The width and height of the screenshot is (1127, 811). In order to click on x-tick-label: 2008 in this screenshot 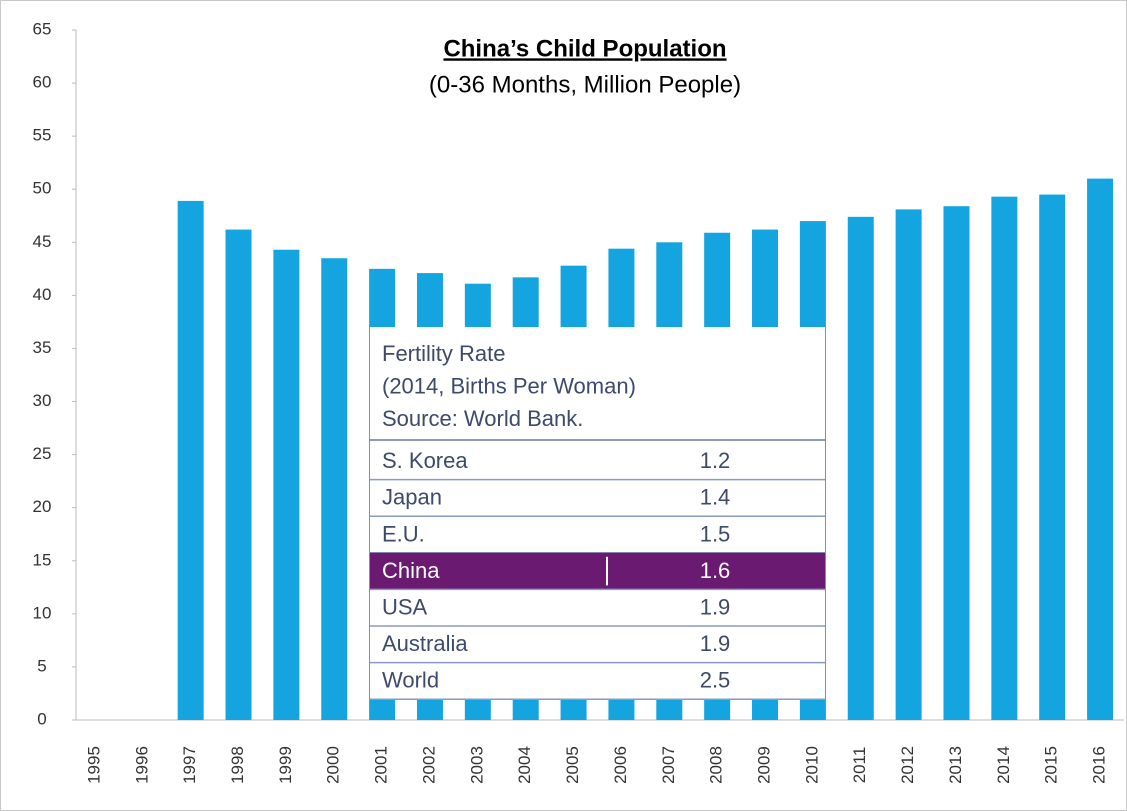, I will do `click(716, 765)`.